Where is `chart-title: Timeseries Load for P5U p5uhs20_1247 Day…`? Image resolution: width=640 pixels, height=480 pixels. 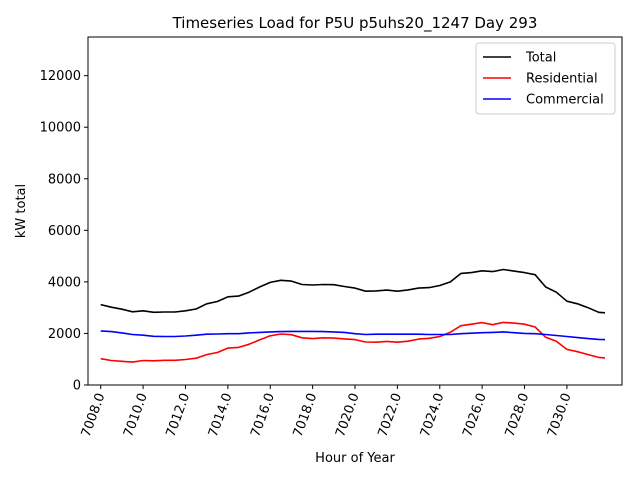 chart-title: Timeseries Load for P5U p5uhs20_1247 Day… is located at coordinates (355, 23).